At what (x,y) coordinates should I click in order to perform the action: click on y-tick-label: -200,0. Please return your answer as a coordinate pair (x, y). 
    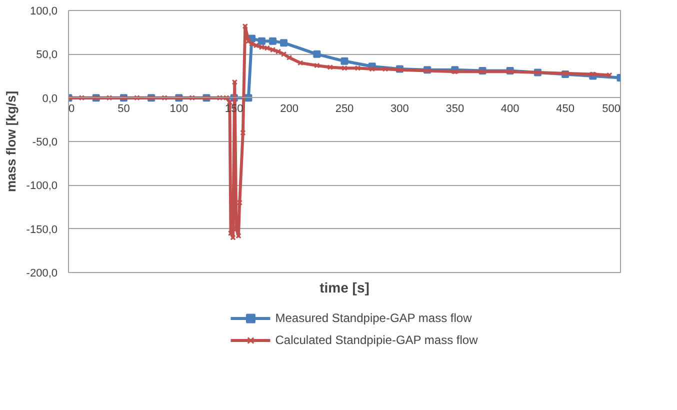
    Looking at the image, I should click on (42, 274).